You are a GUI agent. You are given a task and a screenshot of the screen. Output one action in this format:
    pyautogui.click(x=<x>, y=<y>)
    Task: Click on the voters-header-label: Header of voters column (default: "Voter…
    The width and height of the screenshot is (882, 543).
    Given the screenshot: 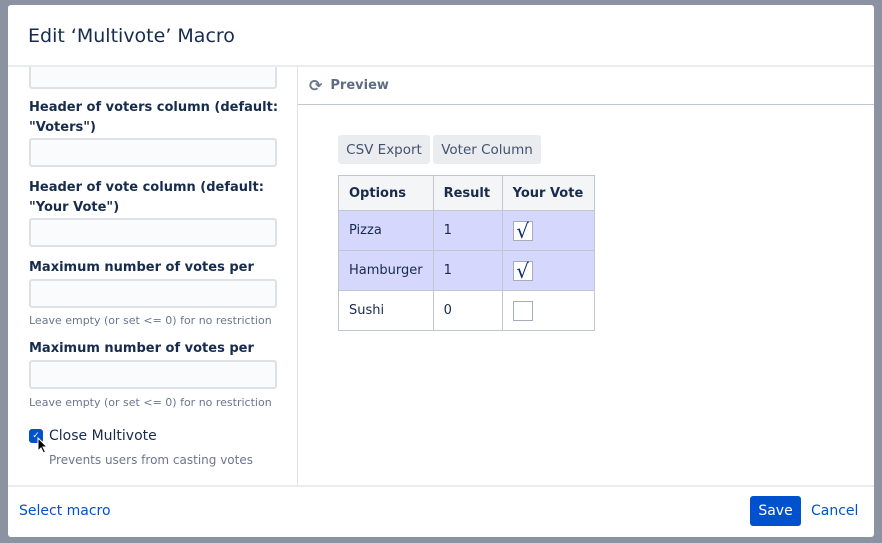 What is the action you would take?
    pyautogui.click(x=154, y=117)
    